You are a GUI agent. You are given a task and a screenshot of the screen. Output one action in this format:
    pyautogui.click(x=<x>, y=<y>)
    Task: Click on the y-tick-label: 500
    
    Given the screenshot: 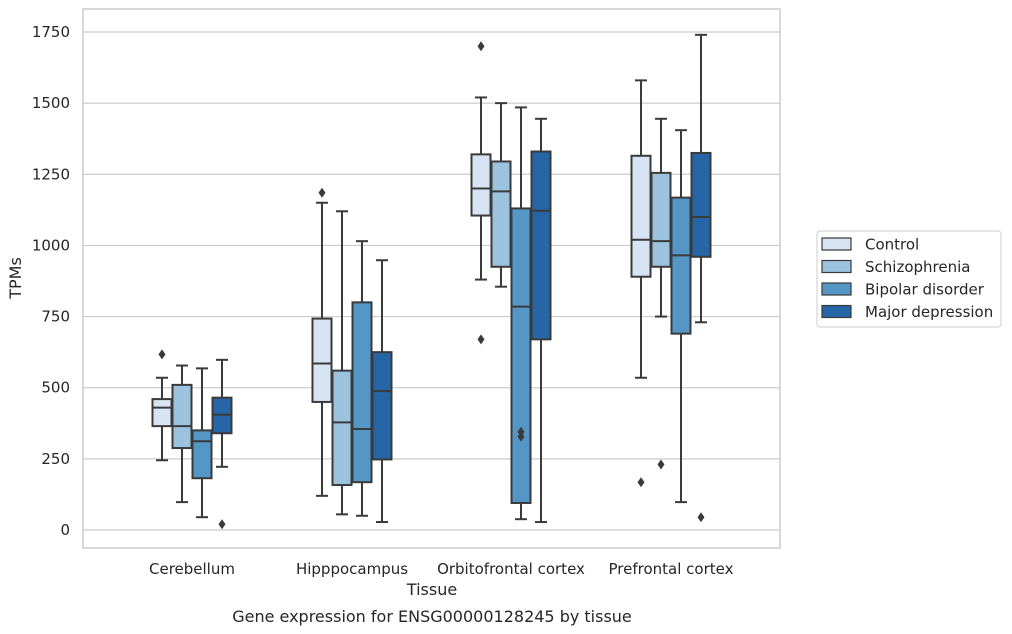 What is the action you would take?
    pyautogui.click(x=55, y=388)
    